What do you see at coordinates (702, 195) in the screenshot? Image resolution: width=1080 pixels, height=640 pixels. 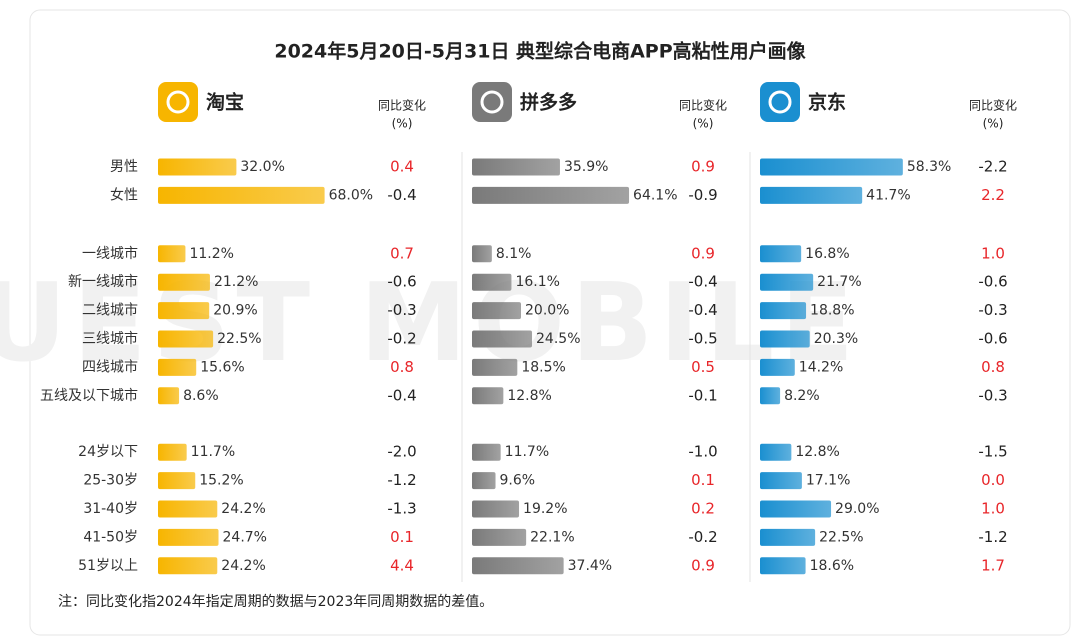 I see `change-value: -0.9` at bounding box center [702, 195].